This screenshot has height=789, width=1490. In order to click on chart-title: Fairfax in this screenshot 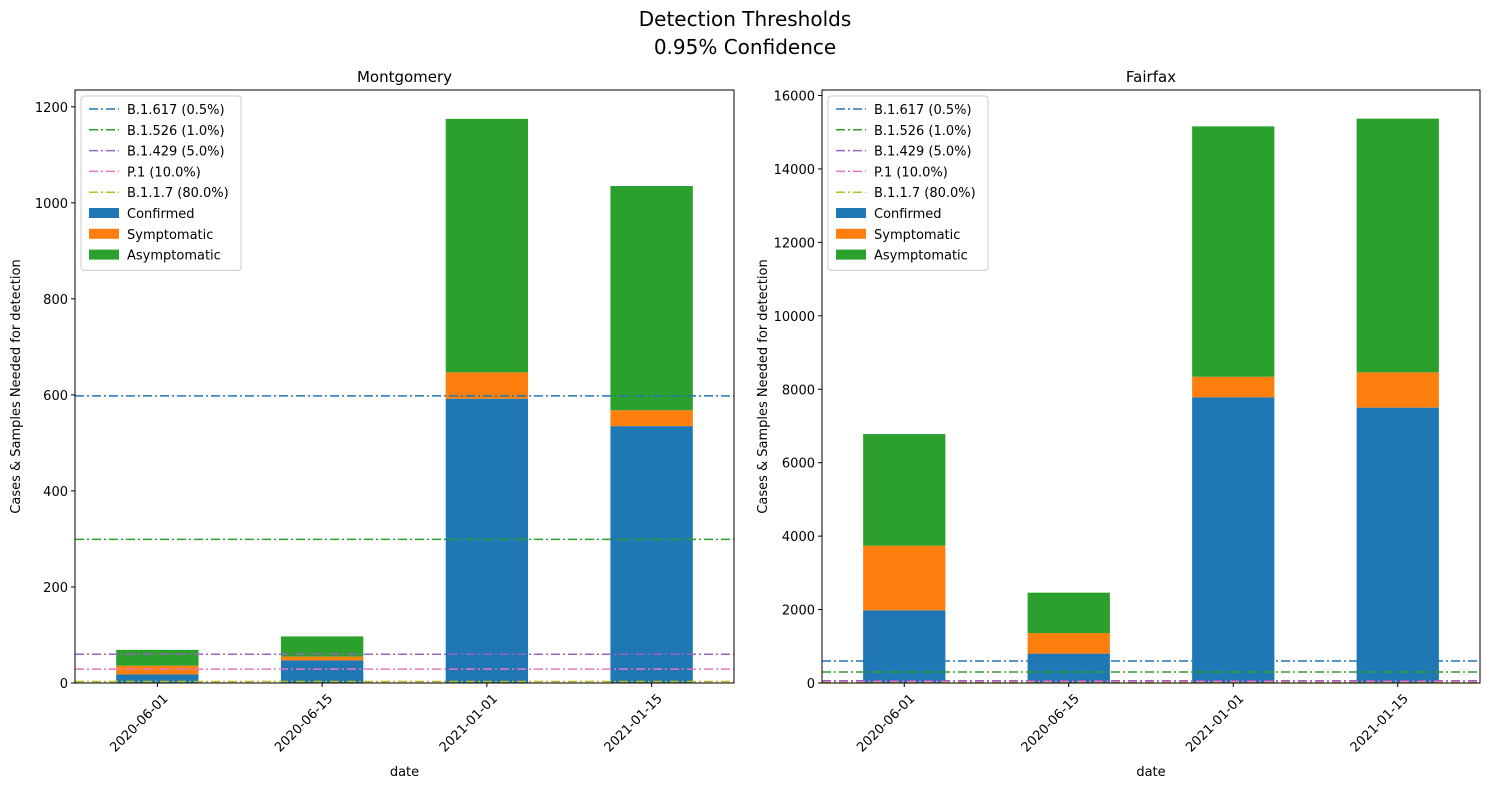, I will do `click(1151, 77)`.